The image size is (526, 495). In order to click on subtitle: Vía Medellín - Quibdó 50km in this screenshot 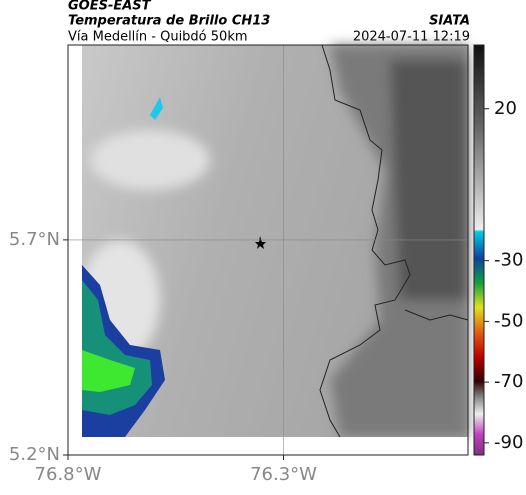, I will do `click(158, 37)`.